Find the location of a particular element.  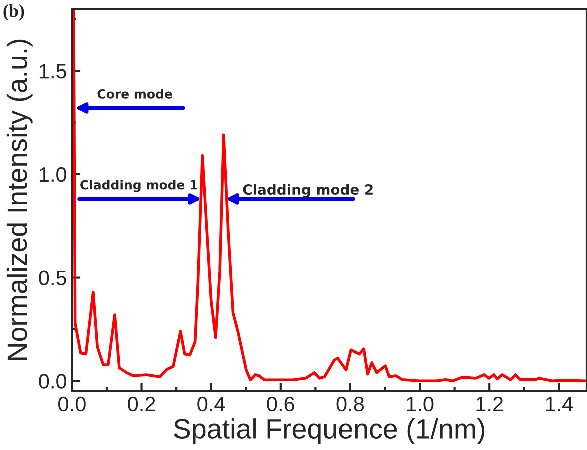

annotation: Cladding mode 1 is located at coordinates (139, 186).